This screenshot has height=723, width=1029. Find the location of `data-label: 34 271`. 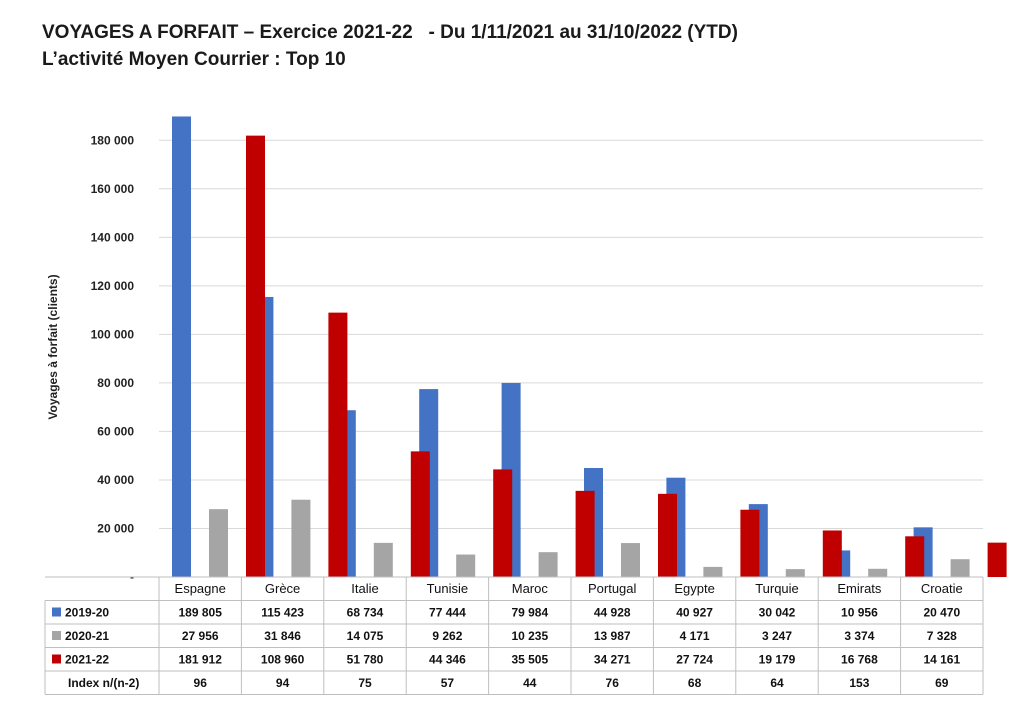

data-label: 34 271 is located at coordinates (612, 660).